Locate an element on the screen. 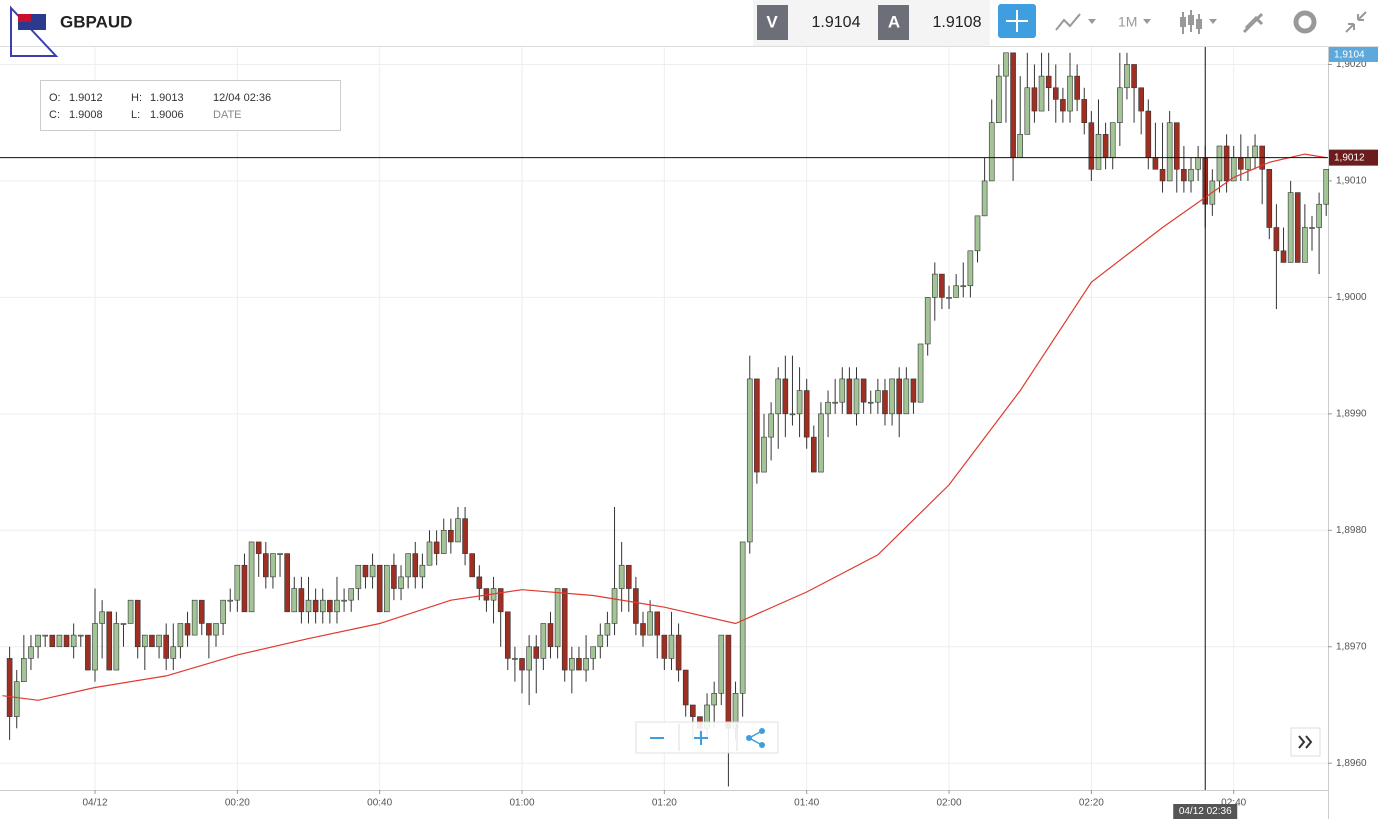 The width and height of the screenshot is (1379, 824). scroll-end-button is located at coordinates (1305, 742).